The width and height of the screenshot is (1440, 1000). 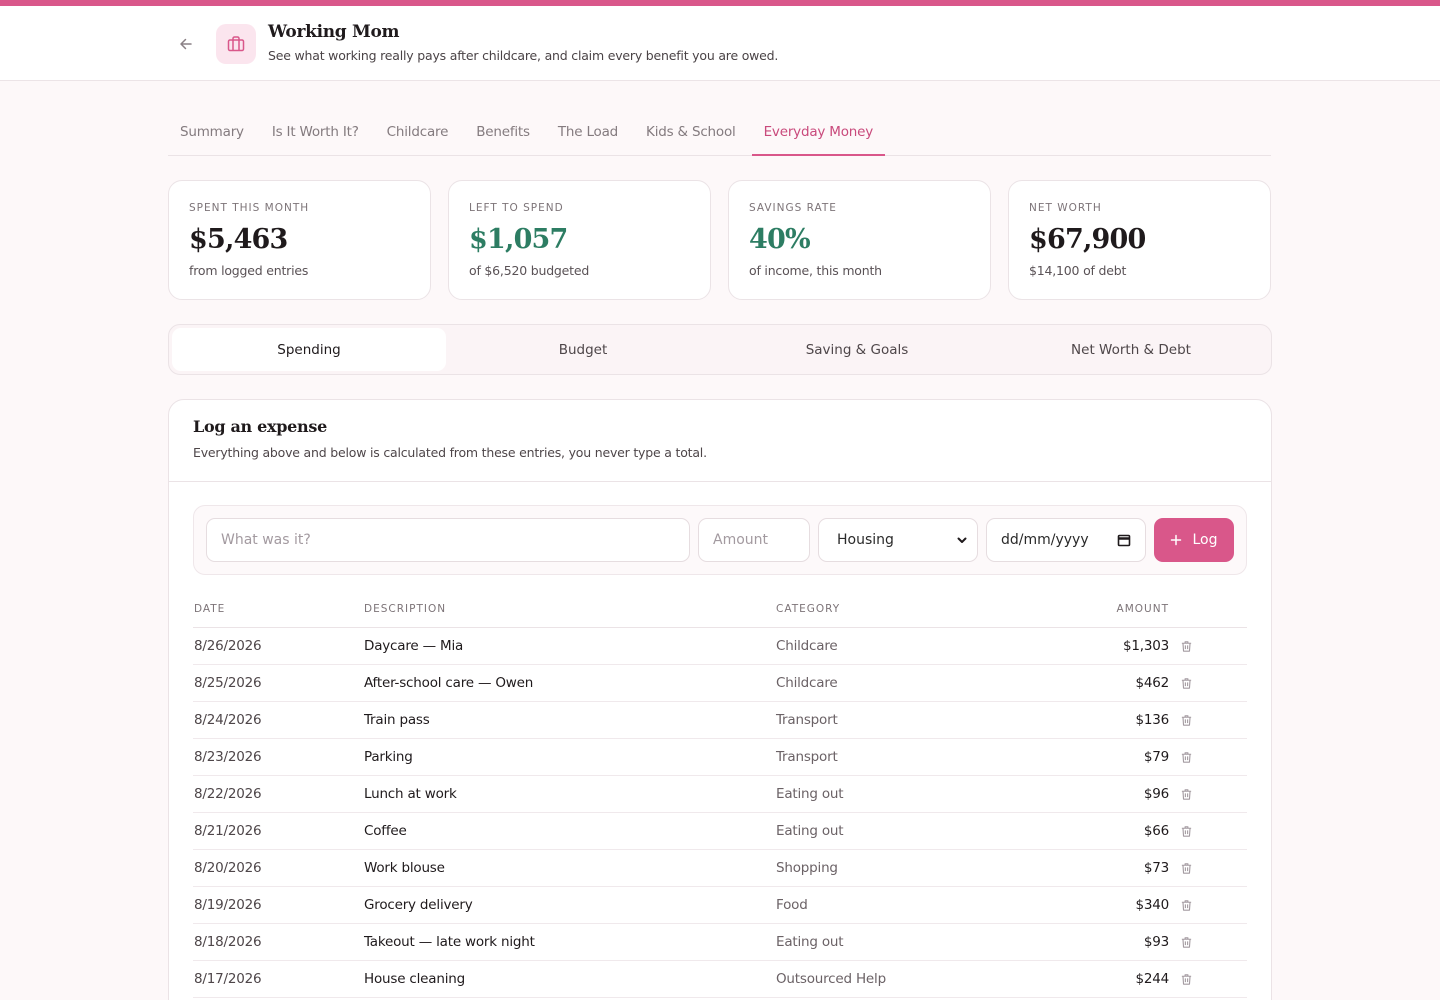 What do you see at coordinates (818, 134) in the screenshot?
I see `tab-everyday-money: Everyday Money` at bounding box center [818, 134].